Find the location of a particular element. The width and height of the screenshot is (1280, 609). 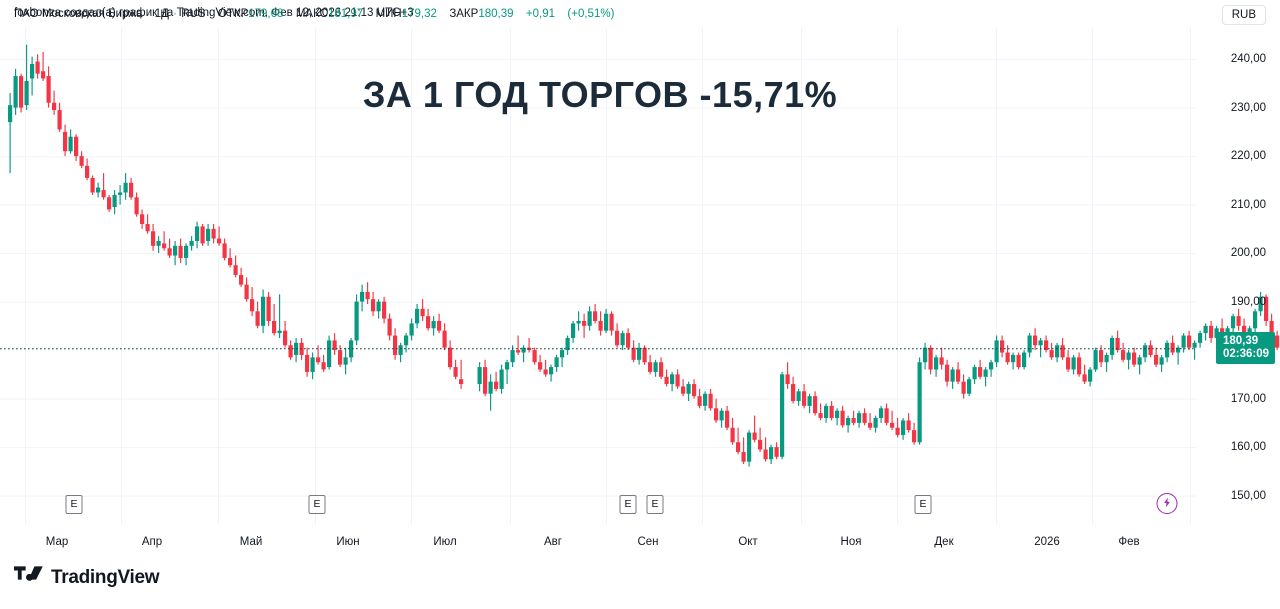

price-tick-label: 190,00 is located at coordinates (1248, 301).